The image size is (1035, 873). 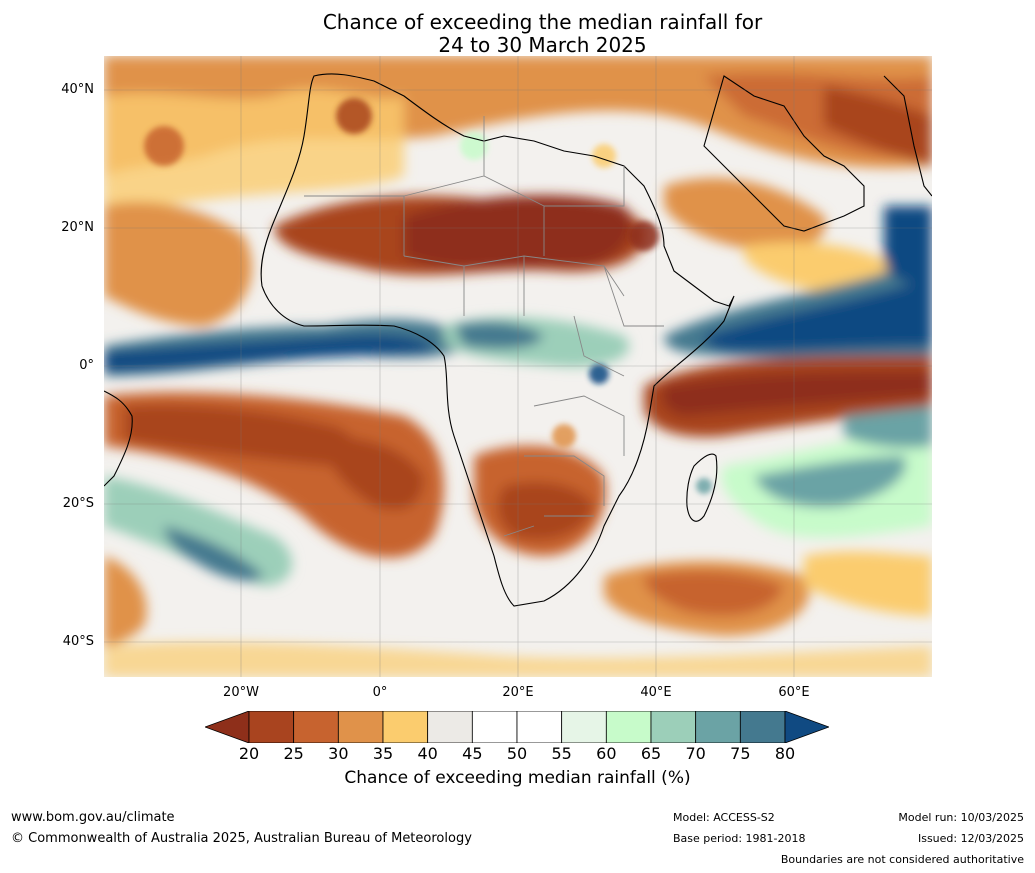 What do you see at coordinates (383, 753) in the screenshot?
I see `colorbar-tick-label: 35` at bounding box center [383, 753].